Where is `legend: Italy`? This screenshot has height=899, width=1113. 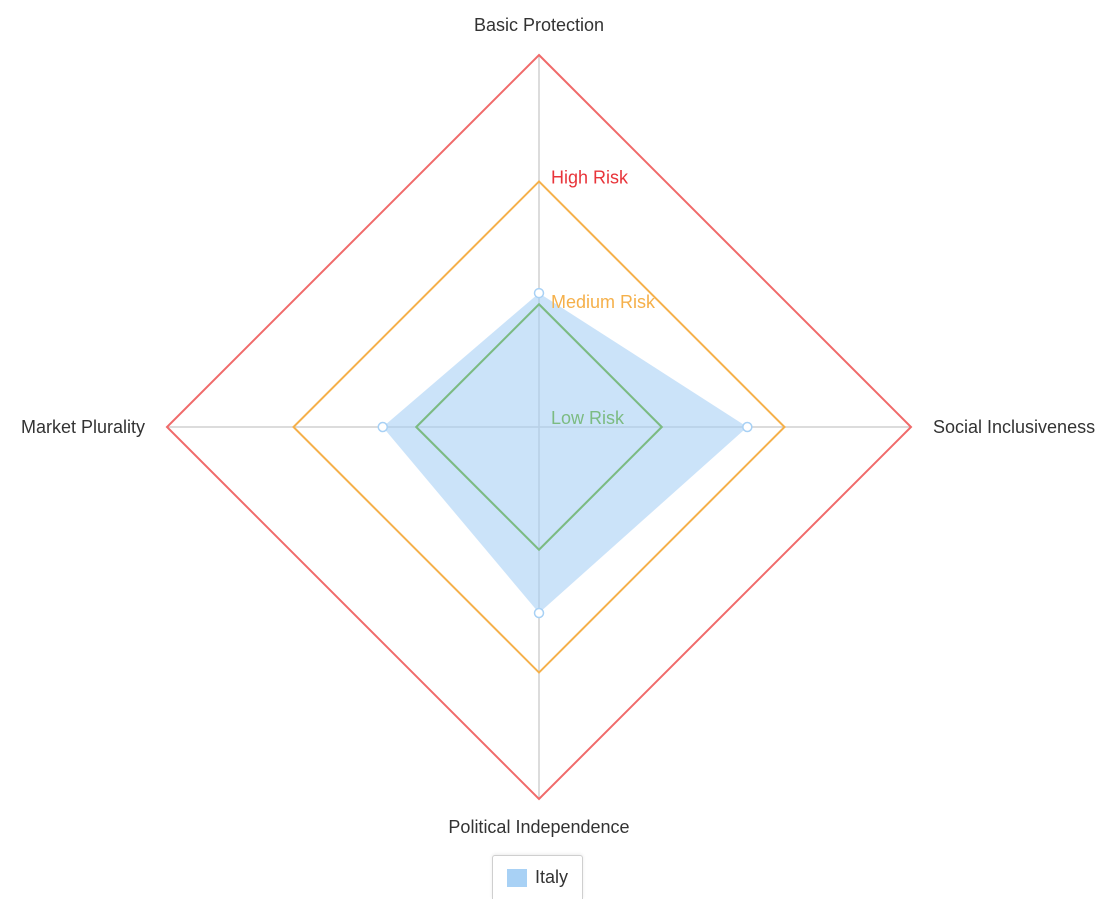 legend: Italy is located at coordinates (538, 877).